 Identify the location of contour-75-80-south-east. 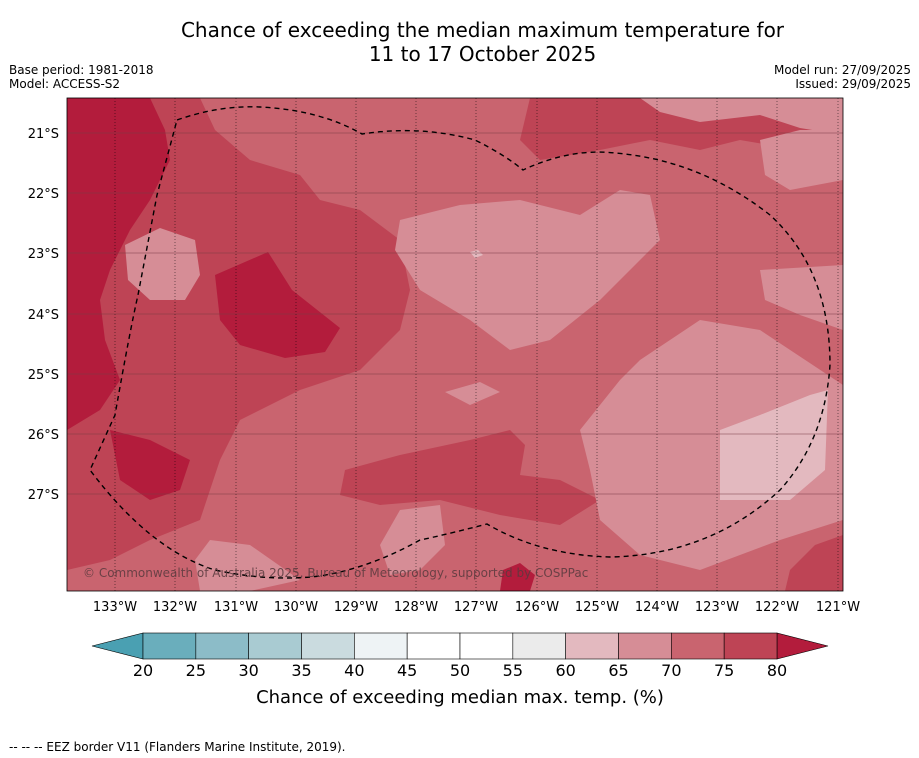
(814, 563).